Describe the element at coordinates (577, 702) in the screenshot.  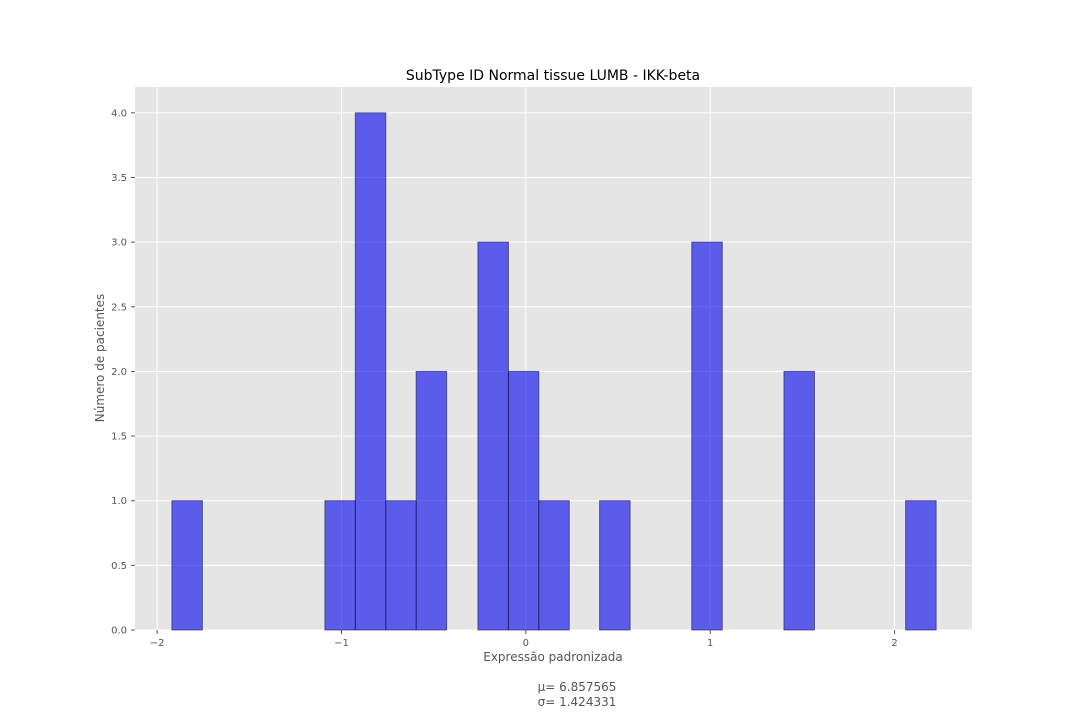
I see `stddev-annotation: σ= 1.424331` at that location.